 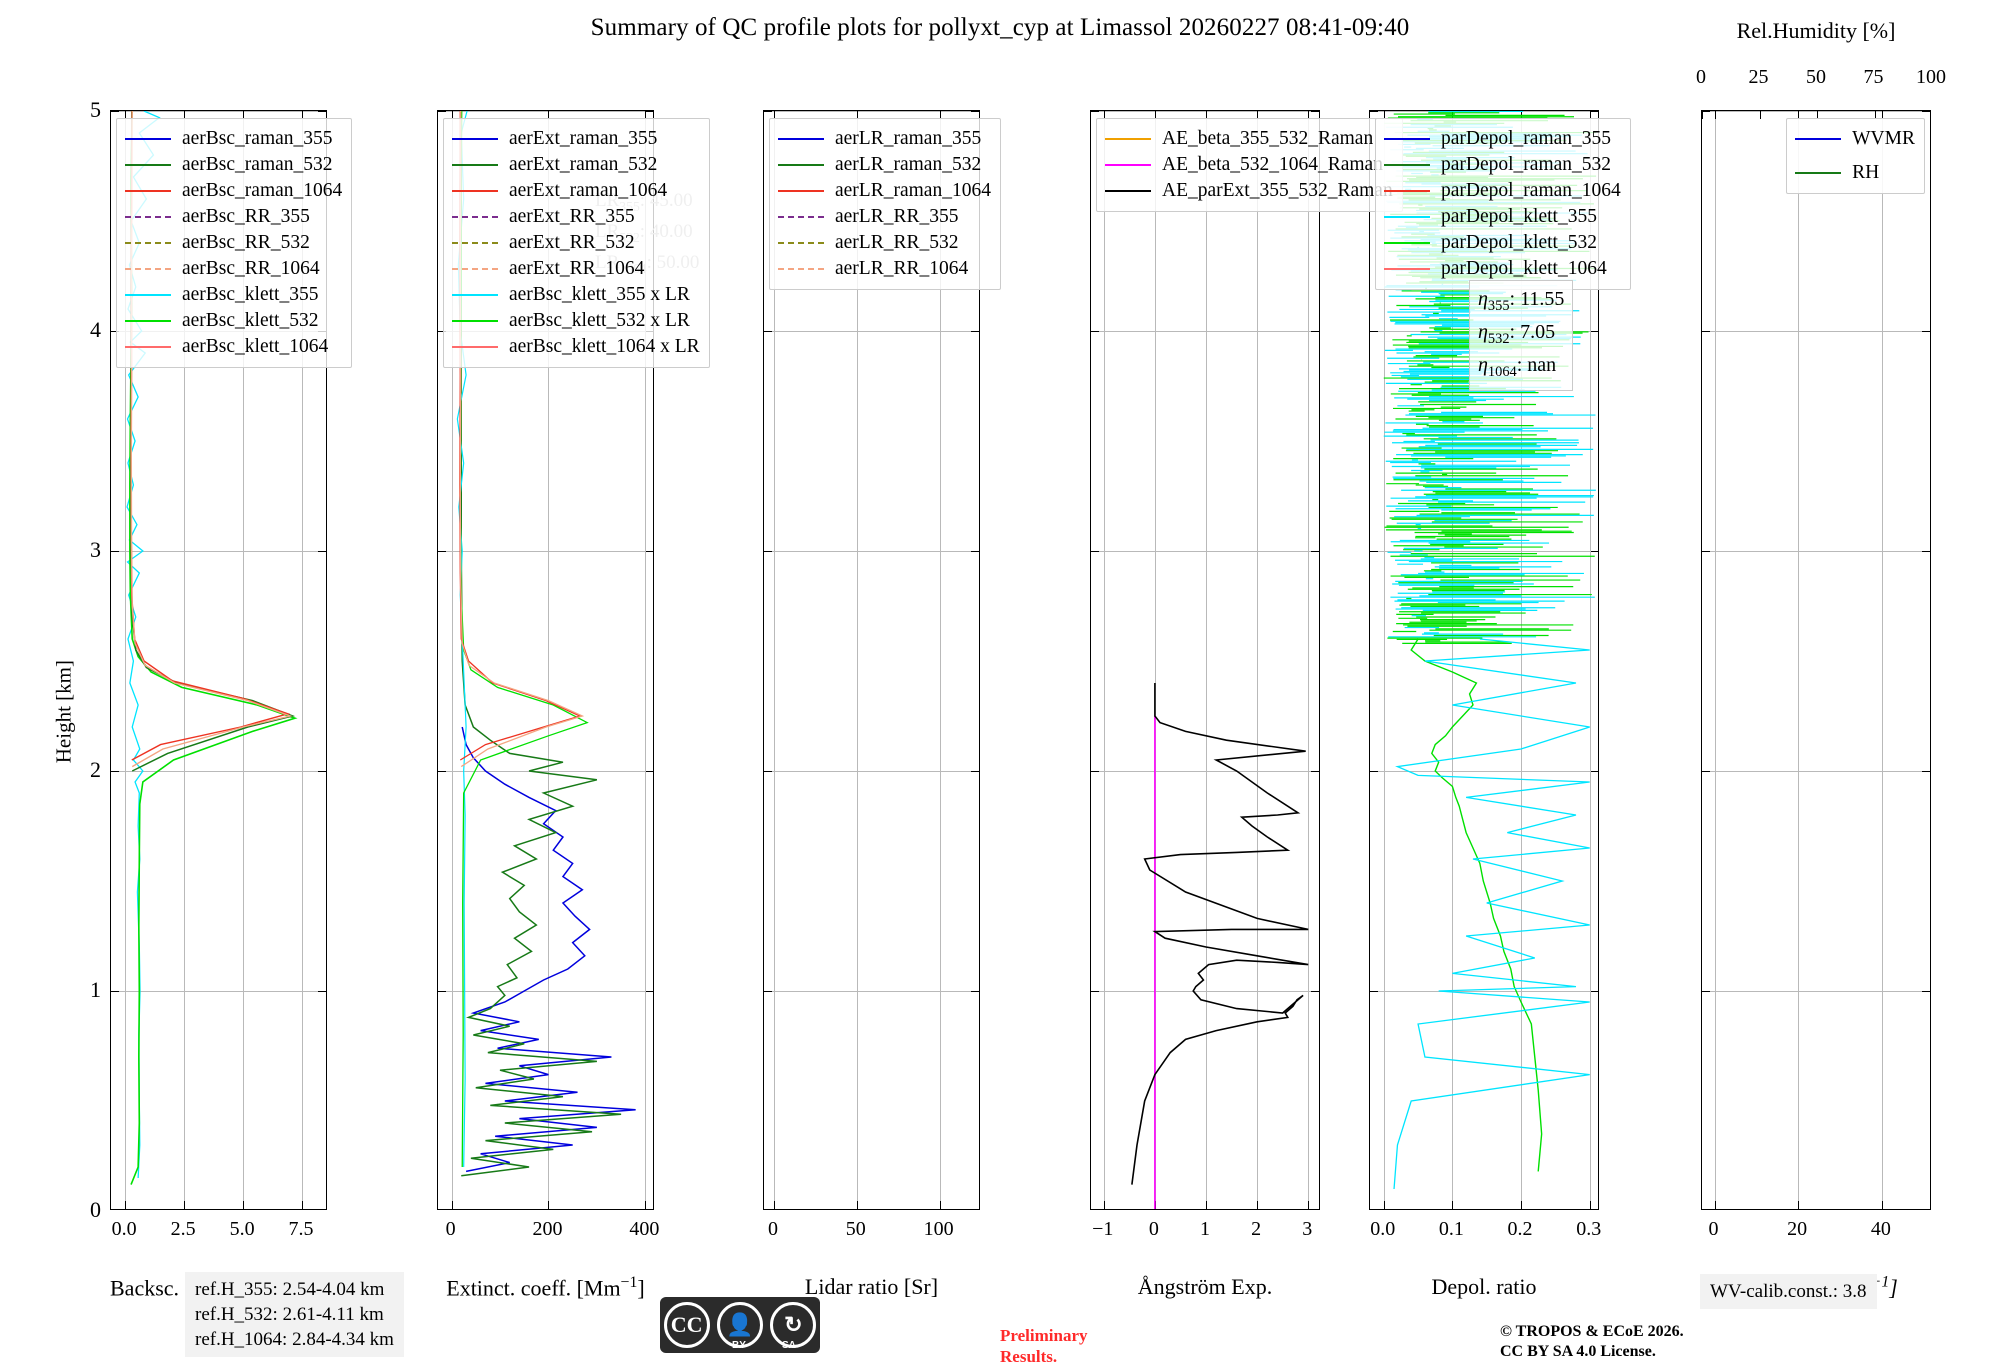 What do you see at coordinates (884, 217) in the screenshot?
I see `legend-item: aerLR_RR_355` at bounding box center [884, 217].